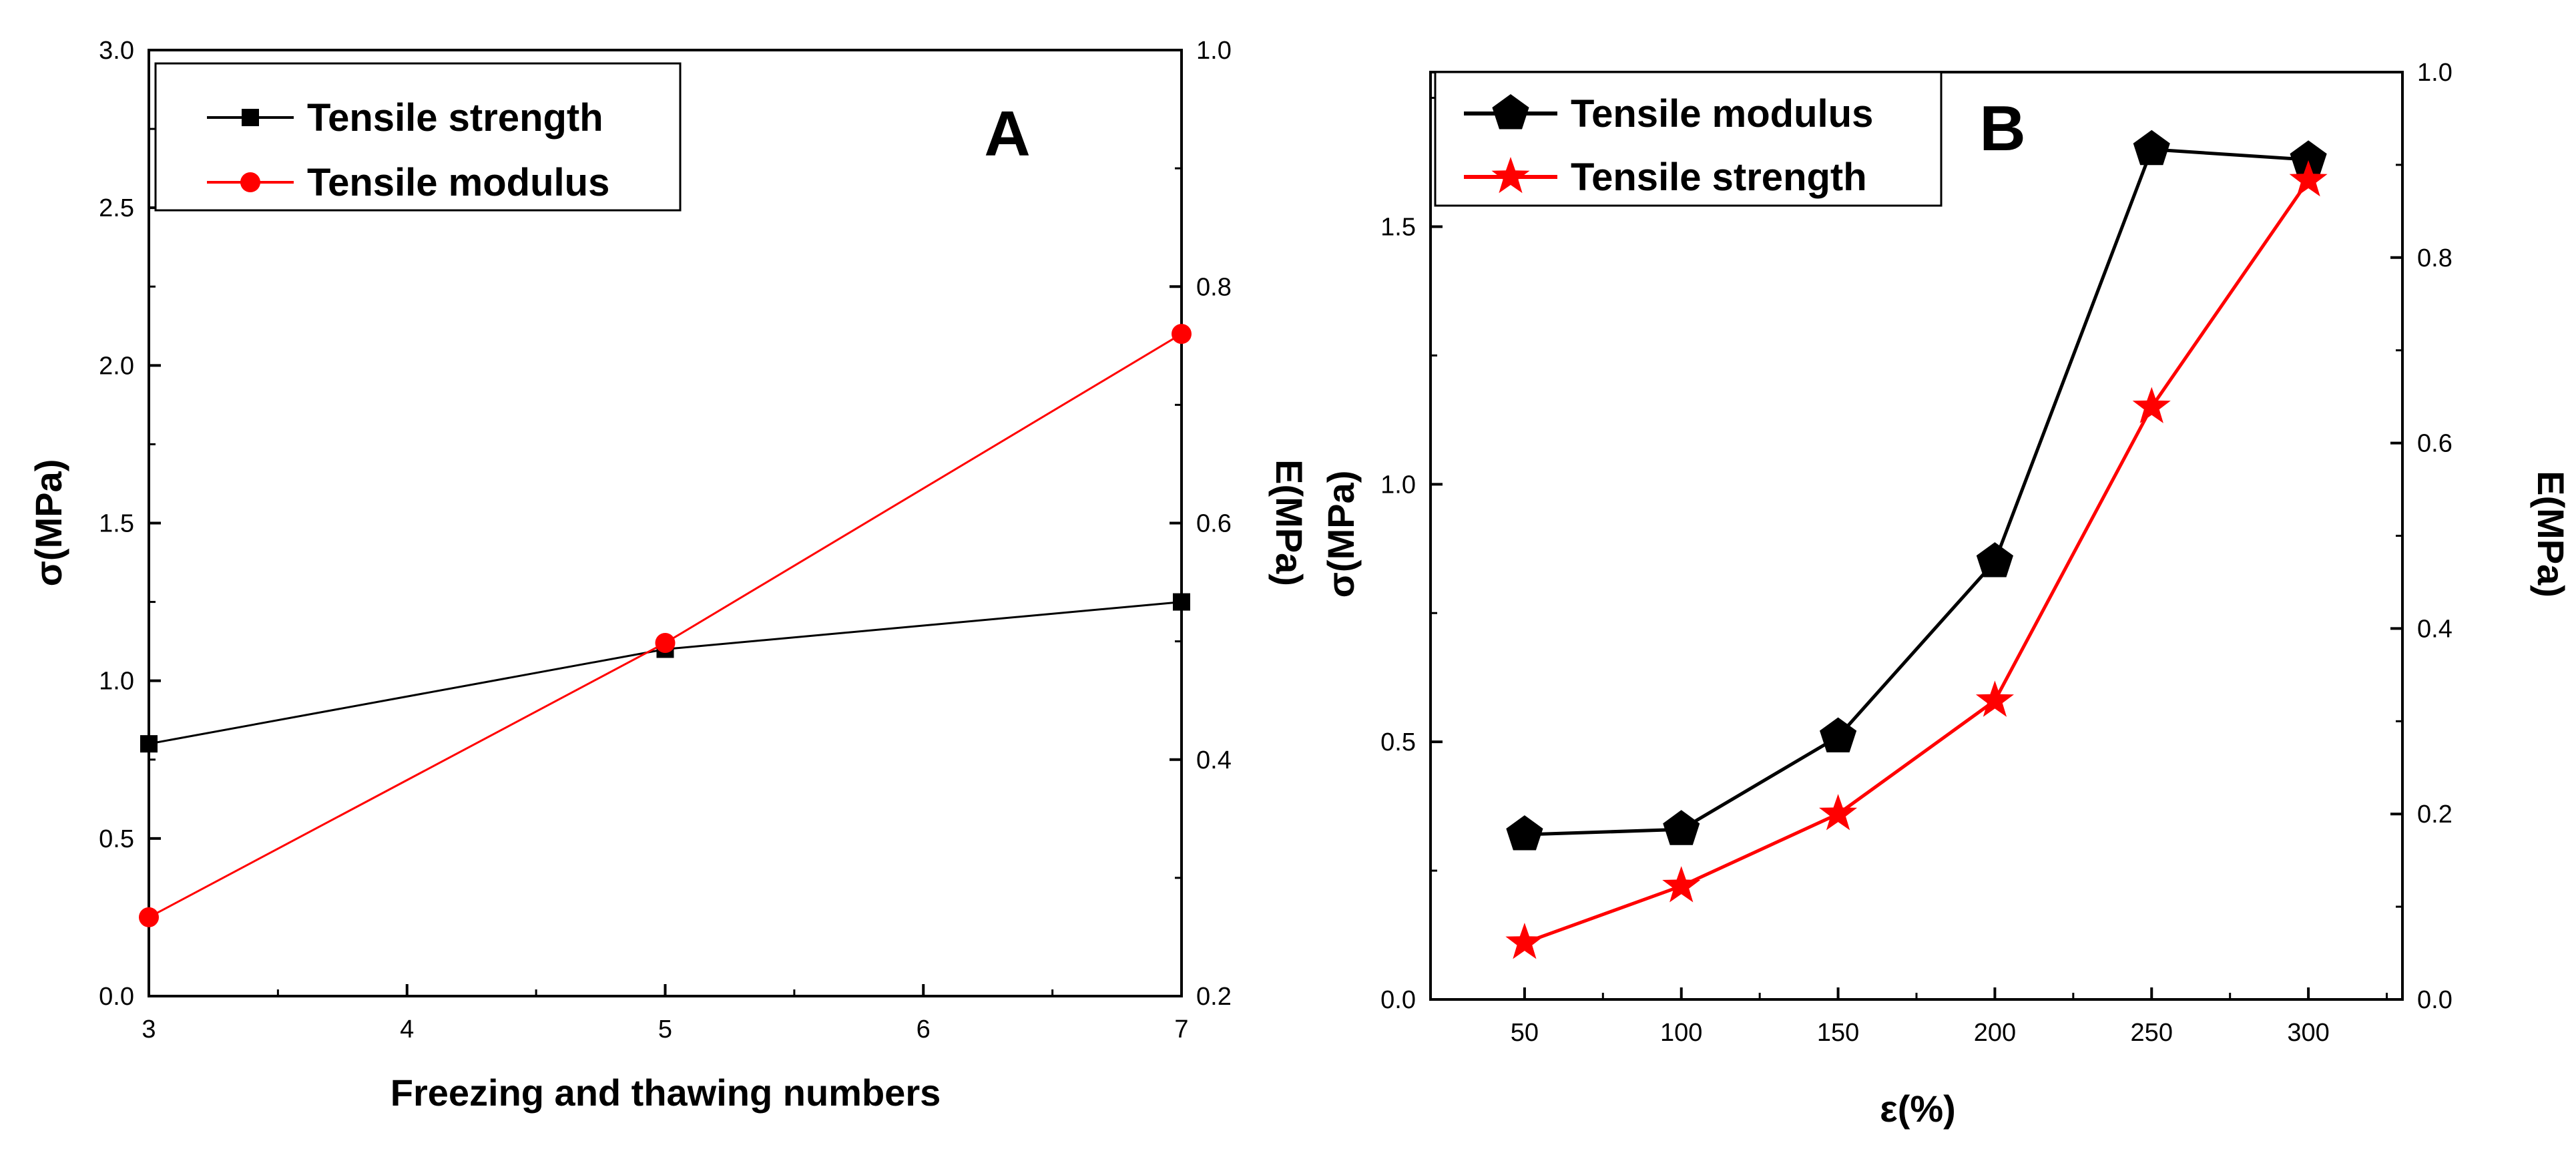  Describe the element at coordinates (1289, 522) in the screenshot. I see `chart-a-y-right-axis-title: E(MPa)` at that location.